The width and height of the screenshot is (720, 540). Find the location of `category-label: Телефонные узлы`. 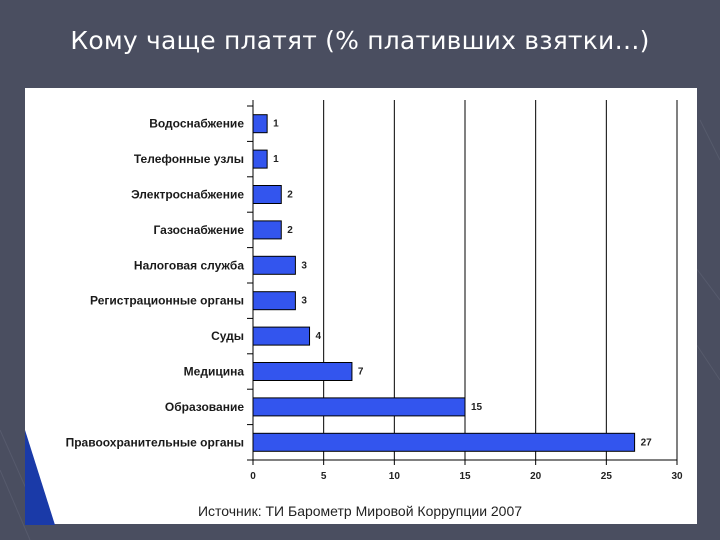

category-label: Телефонные узлы is located at coordinates (189, 159).